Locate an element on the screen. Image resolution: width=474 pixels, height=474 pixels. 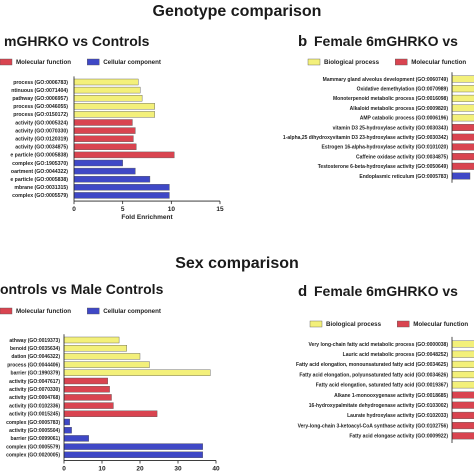
x-tick-label: 10 is located at coordinates (172, 209).